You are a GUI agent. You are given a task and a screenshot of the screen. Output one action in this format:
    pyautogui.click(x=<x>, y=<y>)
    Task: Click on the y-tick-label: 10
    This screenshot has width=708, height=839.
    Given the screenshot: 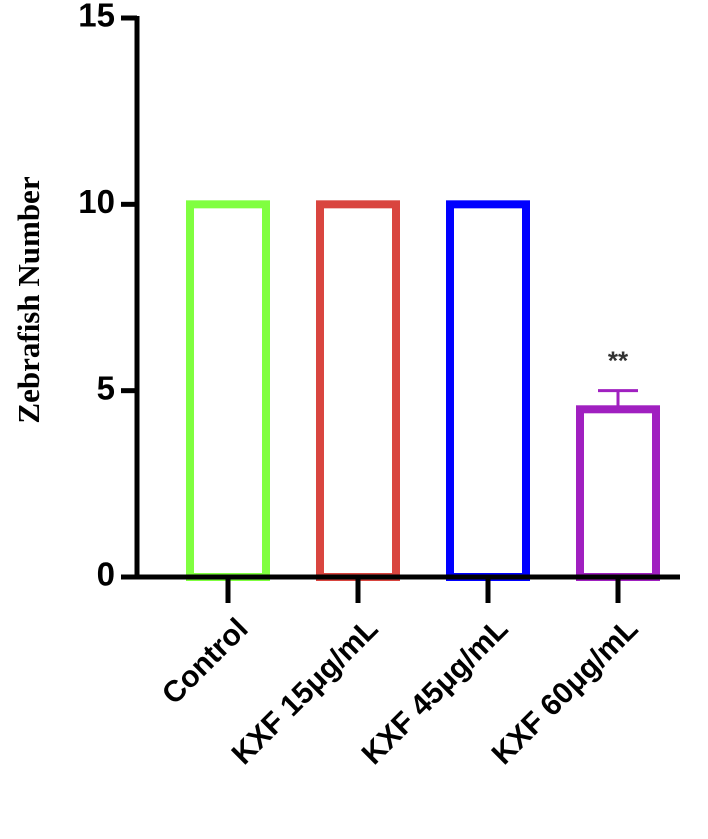 What is the action you would take?
    pyautogui.click(x=96, y=201)
    